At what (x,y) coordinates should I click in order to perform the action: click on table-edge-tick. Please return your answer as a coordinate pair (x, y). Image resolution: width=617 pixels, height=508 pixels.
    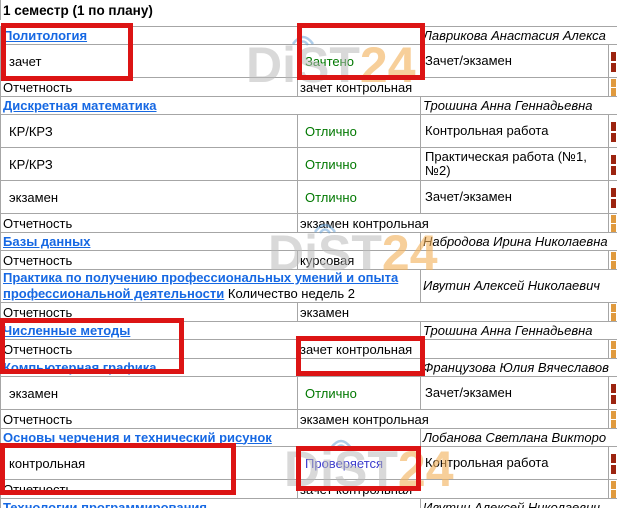
    Looking at the image, I should click on (0, 10).